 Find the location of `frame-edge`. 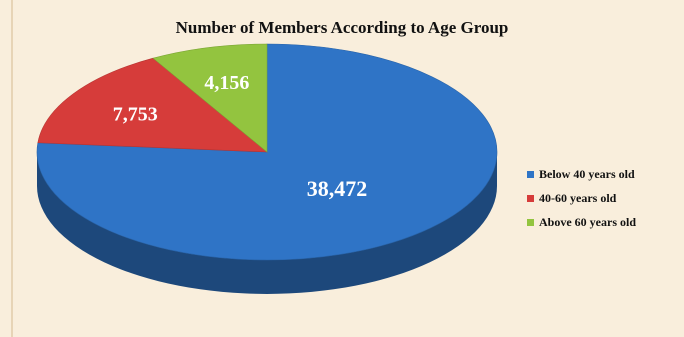

frame-edge is located at coordinates (12, 168).